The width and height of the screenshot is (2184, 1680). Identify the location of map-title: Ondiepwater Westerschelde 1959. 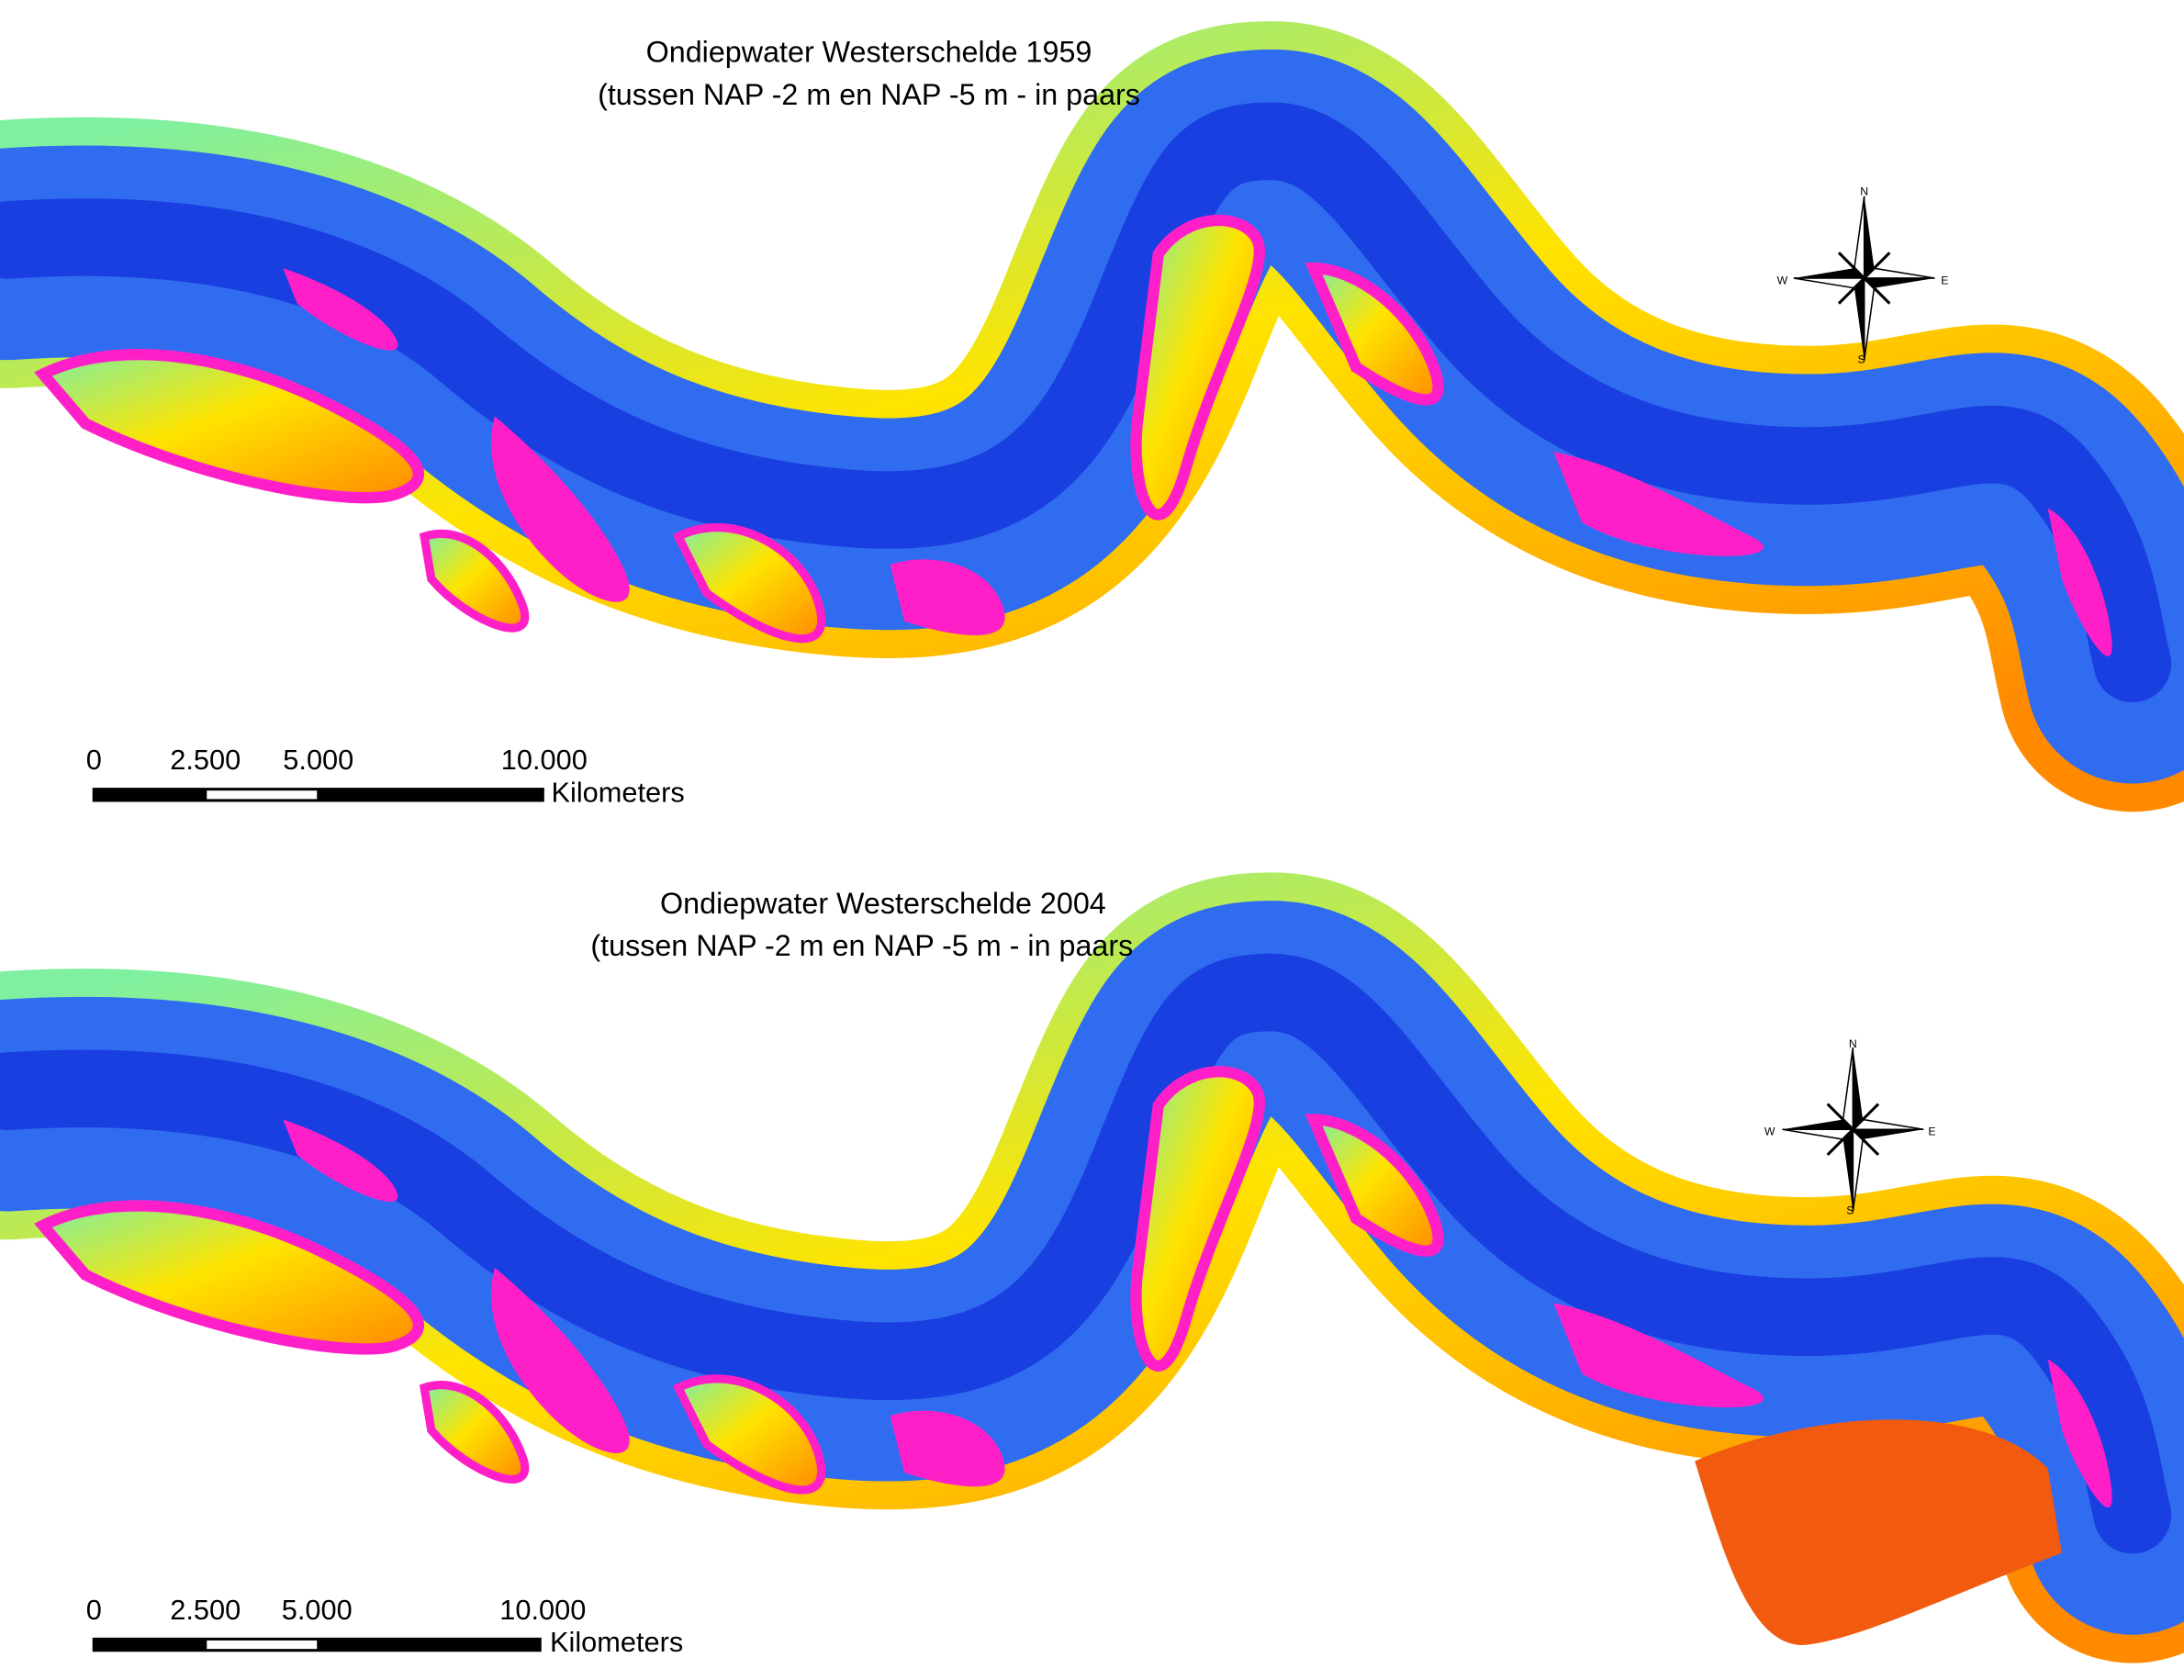
(869, 52).